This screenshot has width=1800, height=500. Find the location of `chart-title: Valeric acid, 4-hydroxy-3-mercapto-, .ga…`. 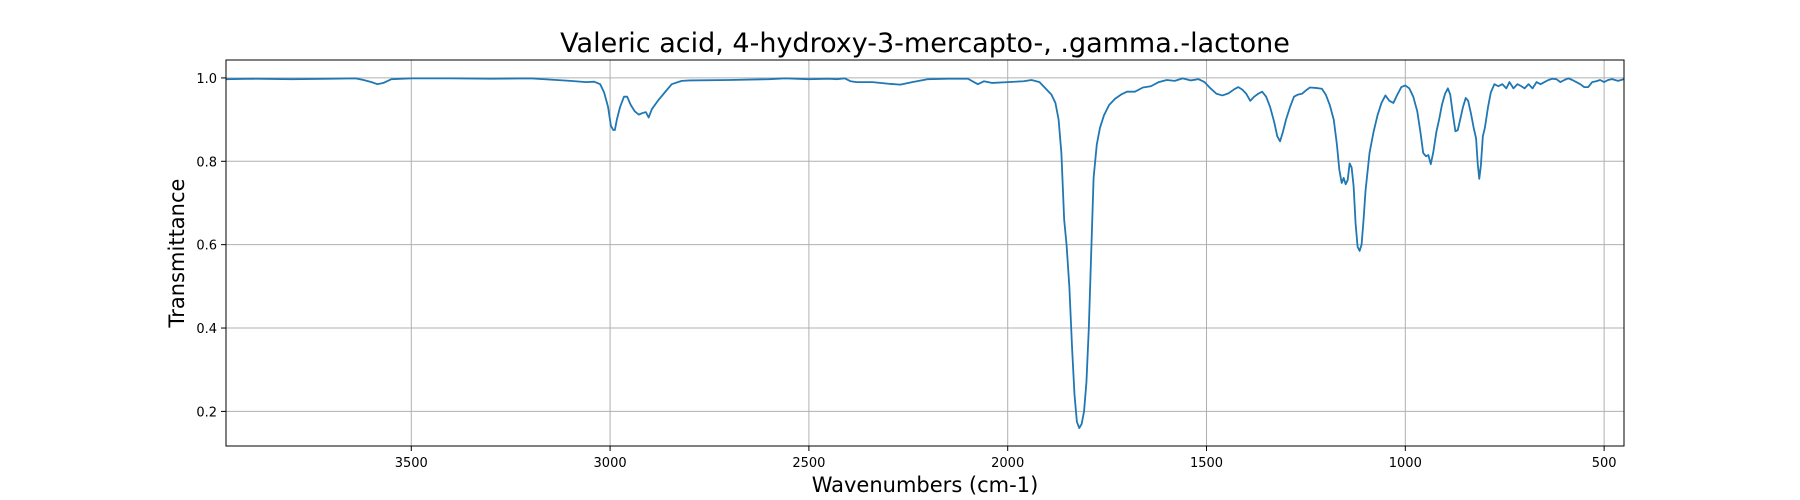

chart-title: Valeric acid, 4-hydroxy-3-mercapto-, .ga… is located at coordinates (925, 43).